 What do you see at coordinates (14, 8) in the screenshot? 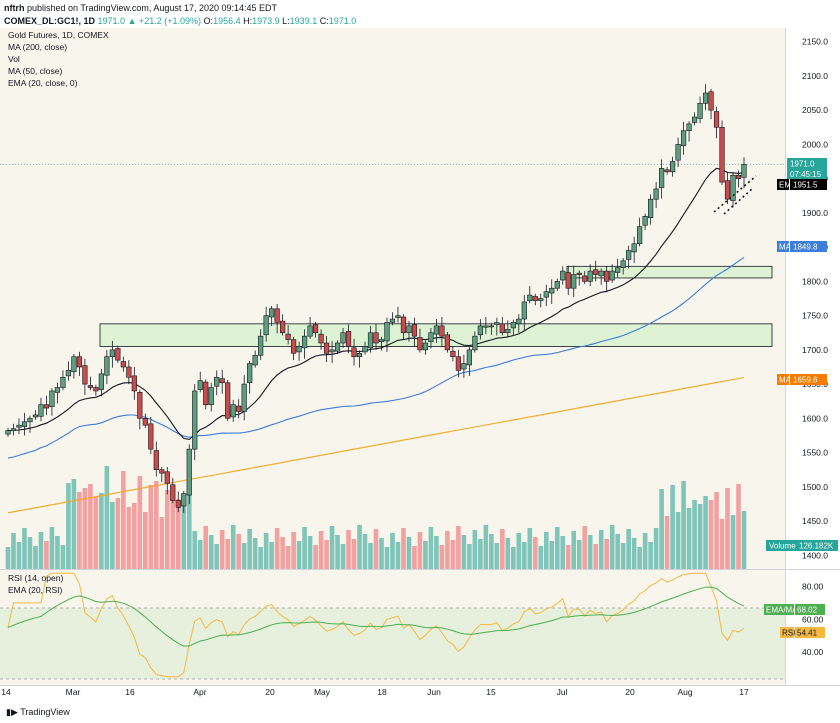
I see `publisher-name: nftrh` at bounding box center [14, 8].